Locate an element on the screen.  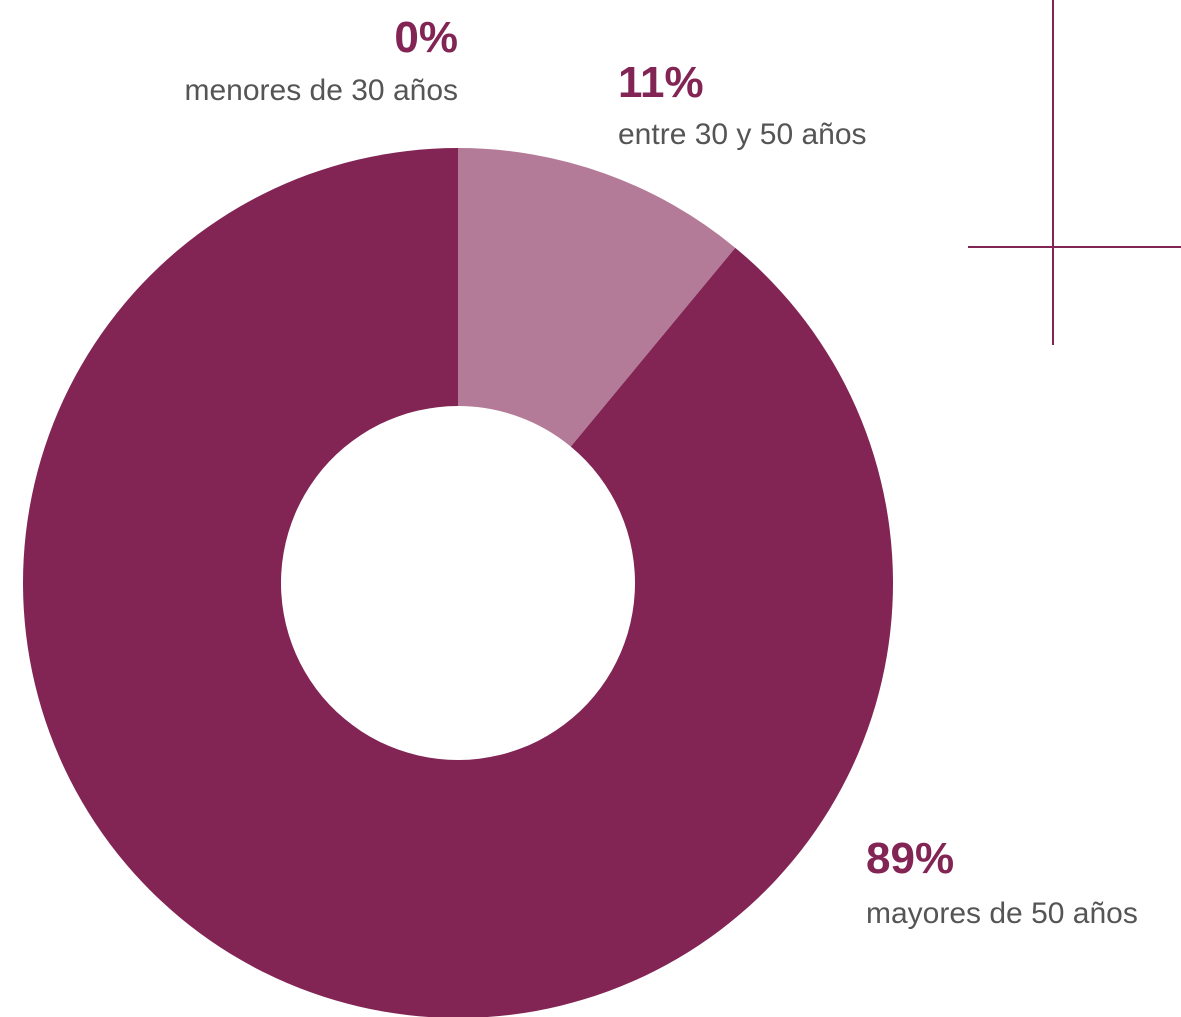
donut-slice is located at coordinates (597, 297).